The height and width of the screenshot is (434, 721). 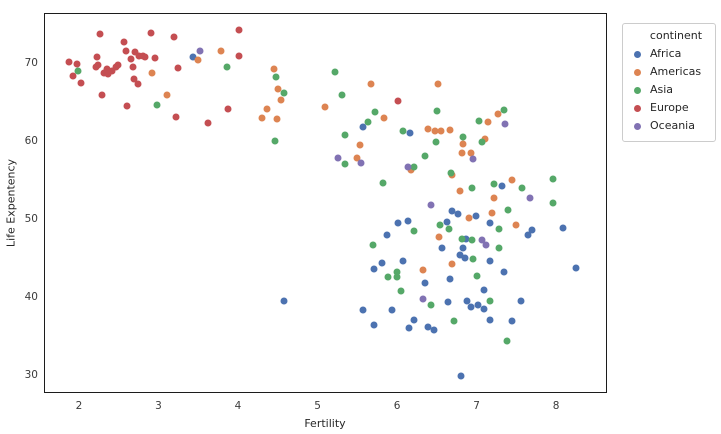 I want to click on legend-item-oceania: Oceania, so click(x=669, y=126).